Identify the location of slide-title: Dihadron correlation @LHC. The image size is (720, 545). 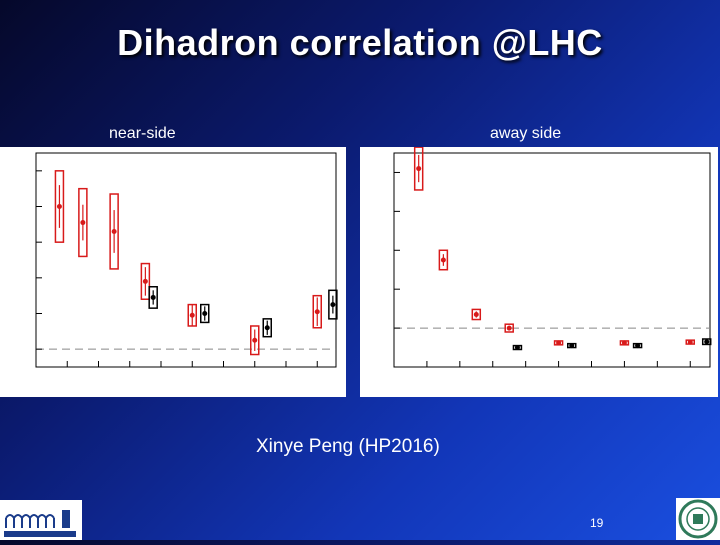
(360, 42).